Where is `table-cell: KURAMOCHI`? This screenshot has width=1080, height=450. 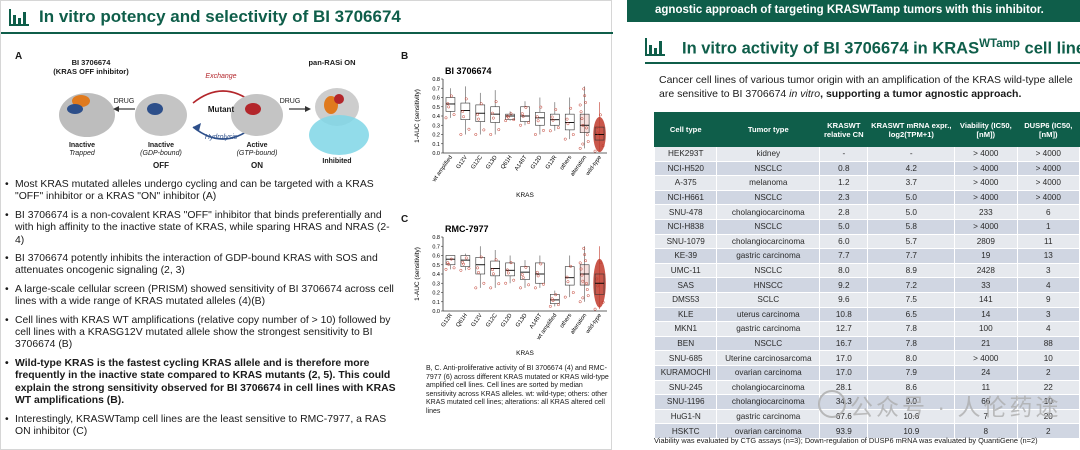
table-cell: KURAMOCHI is located at coordinates (685, 372).